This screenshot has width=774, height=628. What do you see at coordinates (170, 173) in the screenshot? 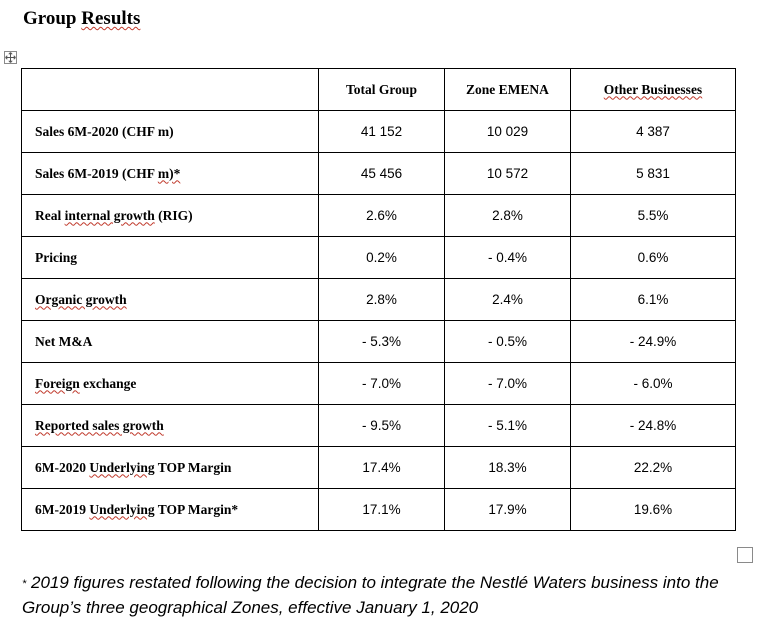
I see `row-label: Sales 6M-2019 (CHF m)*` at bounding box center [170, 173].